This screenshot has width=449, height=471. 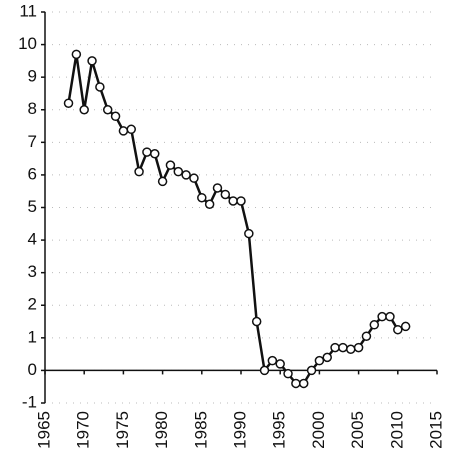 I want to click on x-tick-label: 2005, so click(x=357, y=430).